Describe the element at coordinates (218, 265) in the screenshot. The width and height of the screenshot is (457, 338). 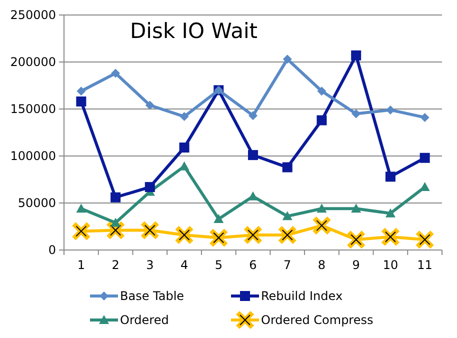
I see `x-tick-label: 5` at that location.